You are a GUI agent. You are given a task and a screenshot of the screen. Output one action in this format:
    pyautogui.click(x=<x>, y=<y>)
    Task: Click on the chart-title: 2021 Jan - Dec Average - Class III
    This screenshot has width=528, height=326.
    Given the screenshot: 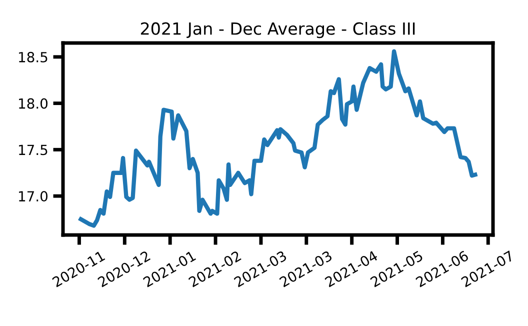 What is the action you would take?
    pyautogui.click(x=277, y=30)
    